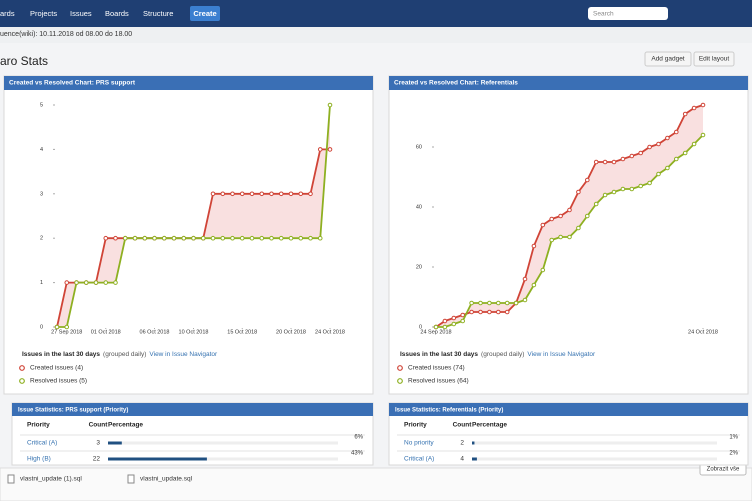 Image resolution: width=752 pixels, height=501 pixels. I want to click on download-file: vlastni_update.sql, so click(166, 479).